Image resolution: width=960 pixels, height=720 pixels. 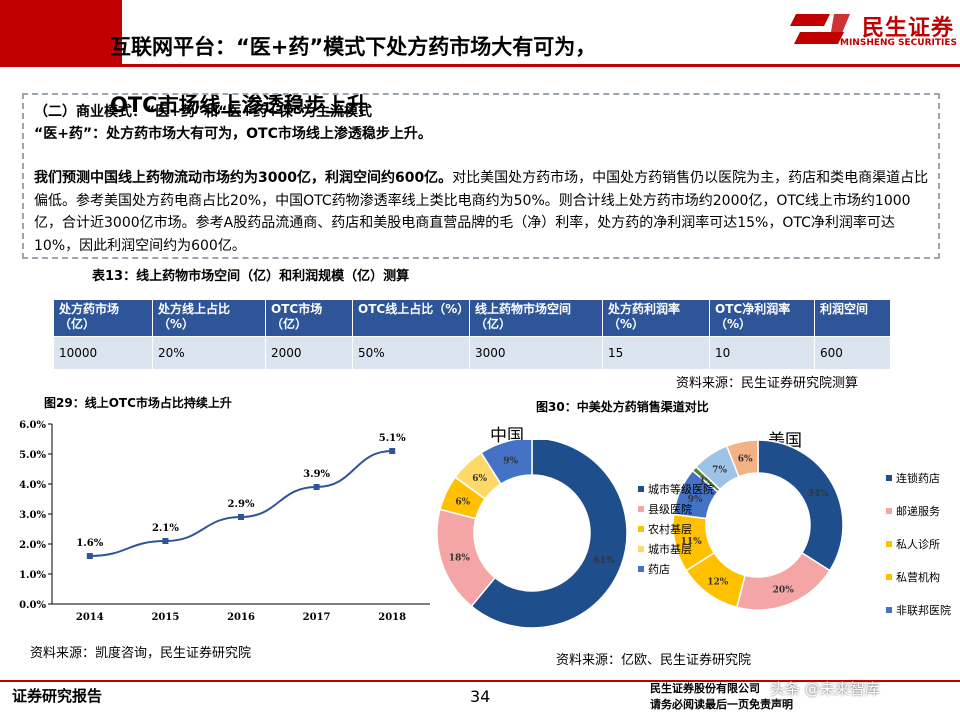 What do you see at coordinates (32, 515) in the screenshot?
I see `y-tick-label: 3.0%` at bounding box center [32, 515].